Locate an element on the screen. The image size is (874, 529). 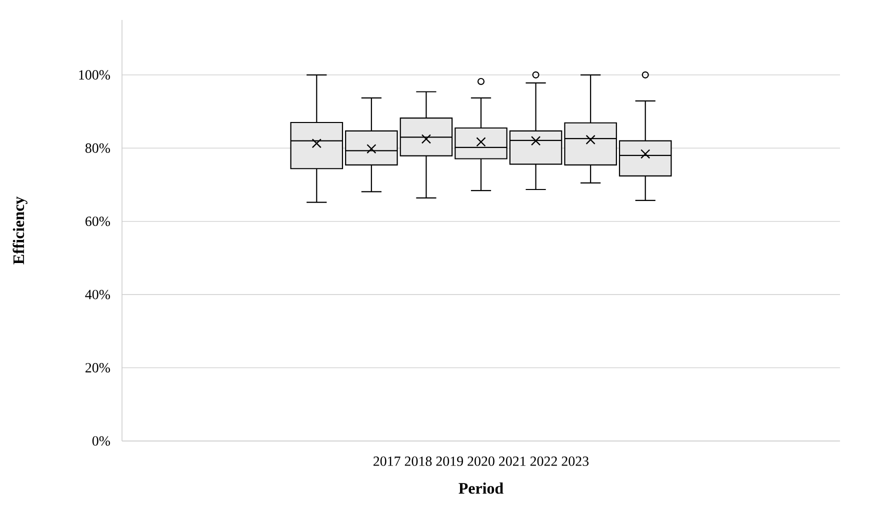
y-axis-title: Efficiency is located at coordinates (20, 230).